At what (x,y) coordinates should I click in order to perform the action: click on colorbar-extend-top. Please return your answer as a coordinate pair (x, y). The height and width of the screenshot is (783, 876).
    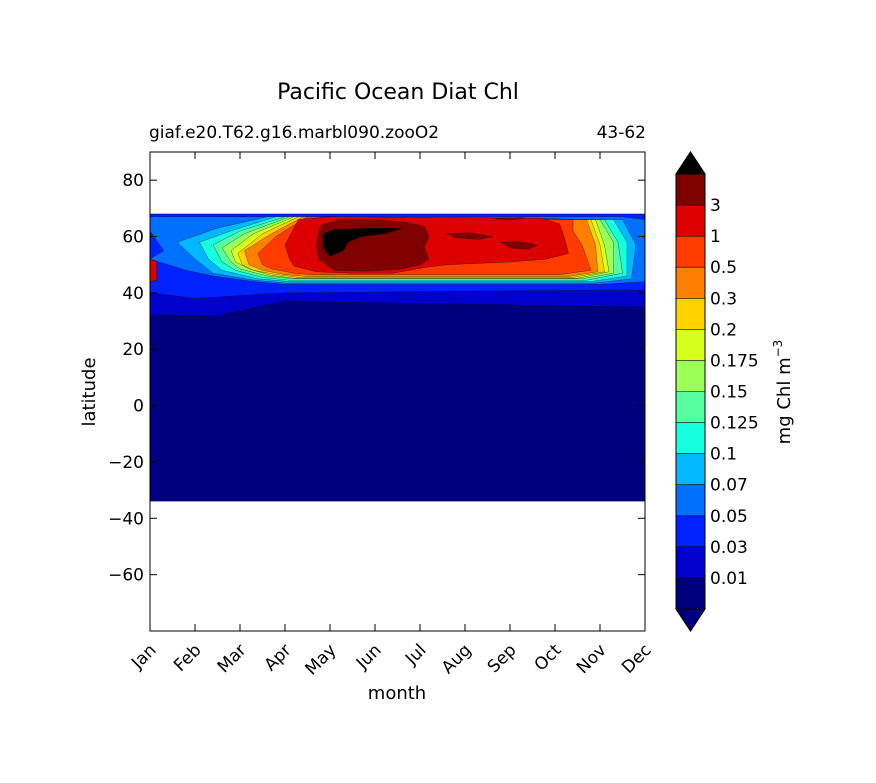
    Looking at the image, I should click on (690, 163).